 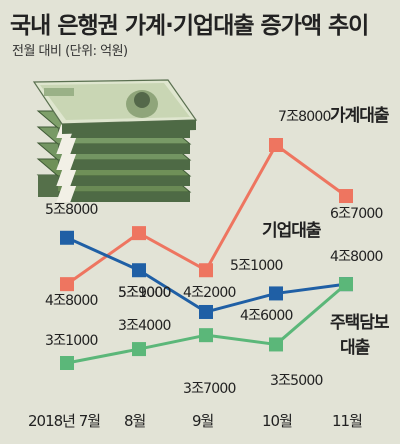 I want to click on chart-subtitle: 전월 대비 (단위: 억원), so click(x=70, y=51).